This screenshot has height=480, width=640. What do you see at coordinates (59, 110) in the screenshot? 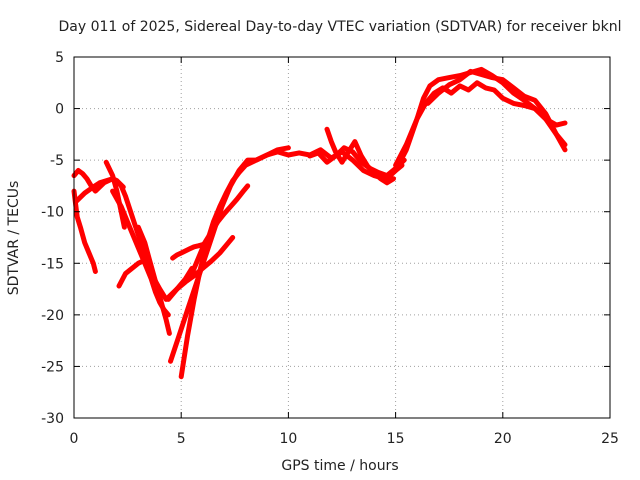
I see `y-tick-label: 0` at bounding box center [59, 110].